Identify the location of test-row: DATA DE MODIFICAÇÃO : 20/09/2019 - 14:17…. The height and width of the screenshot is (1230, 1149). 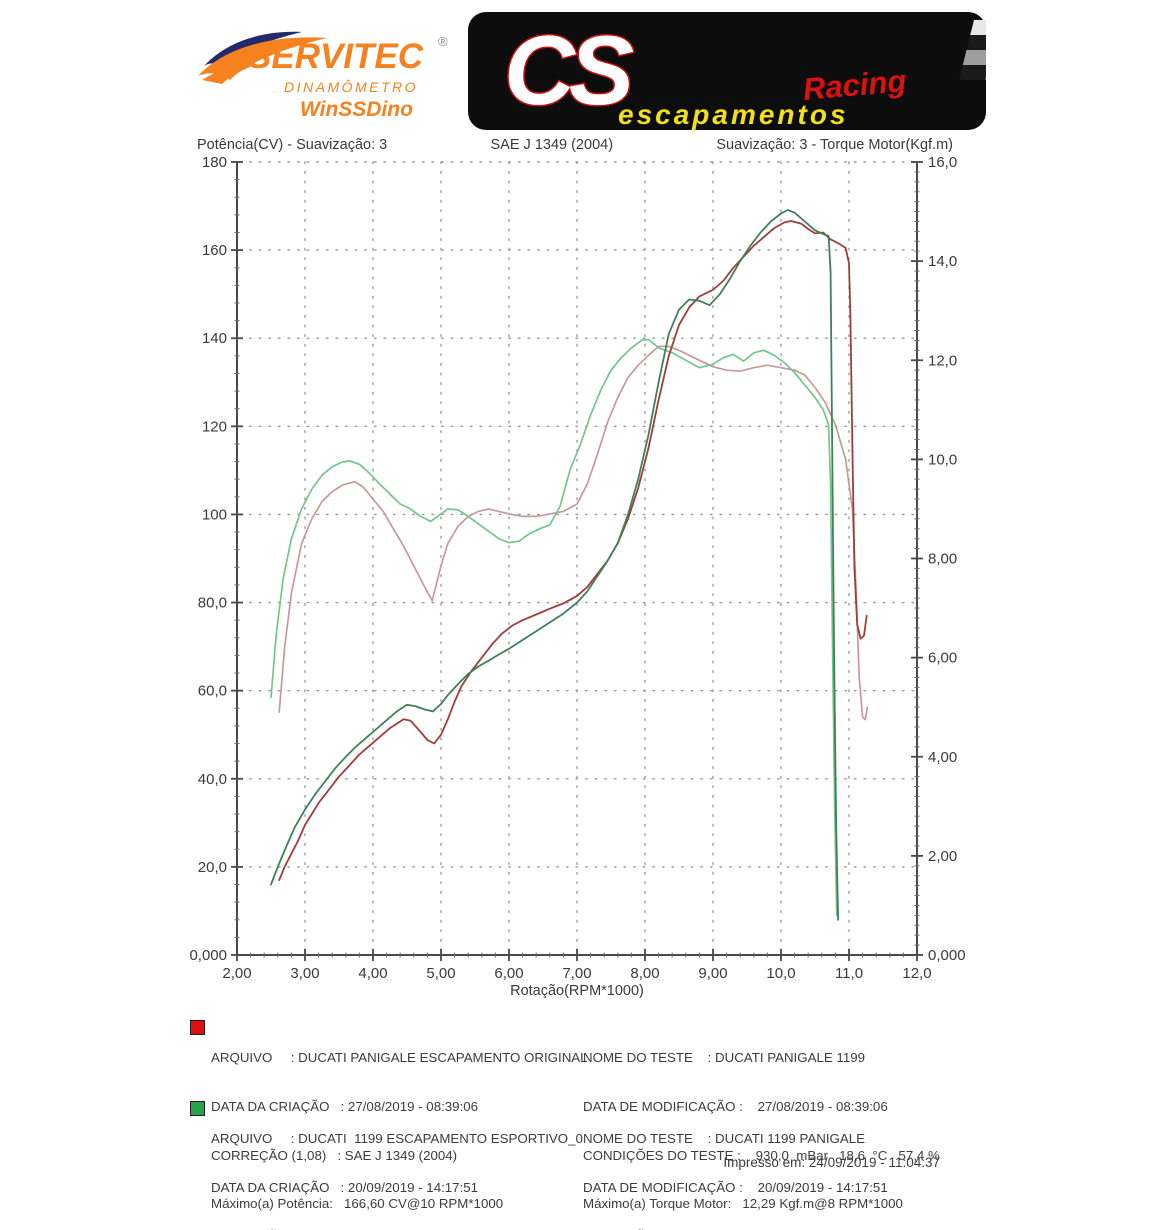
(735, 1188).